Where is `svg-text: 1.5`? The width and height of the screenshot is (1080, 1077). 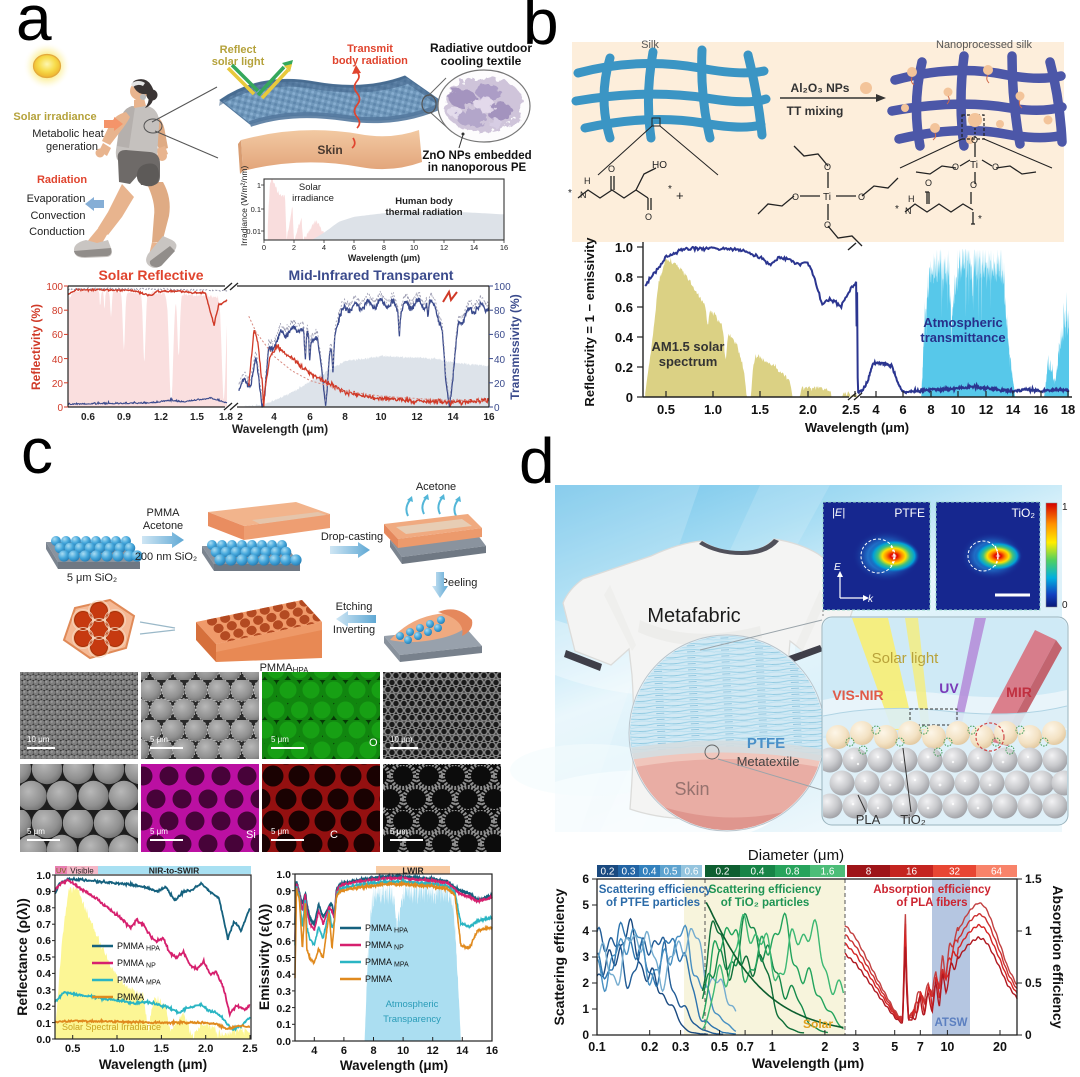 svg-text: 1.5 is located at coordinates (197, 417).